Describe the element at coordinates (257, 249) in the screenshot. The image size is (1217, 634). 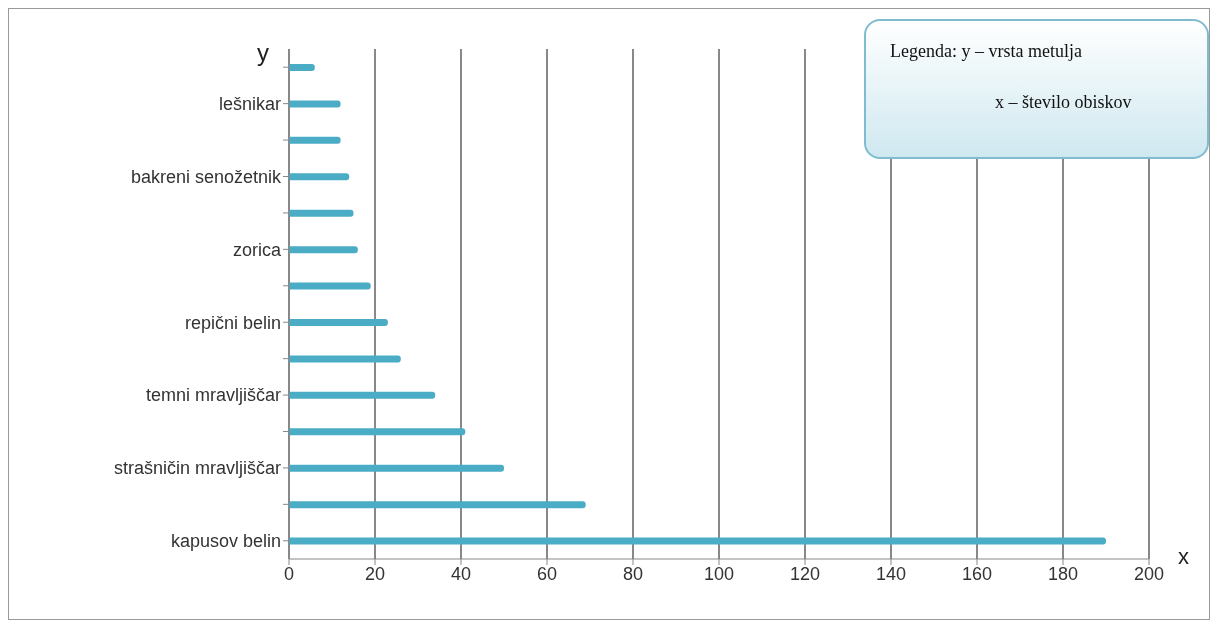
I see `y-tick-label: zorica` at that location.